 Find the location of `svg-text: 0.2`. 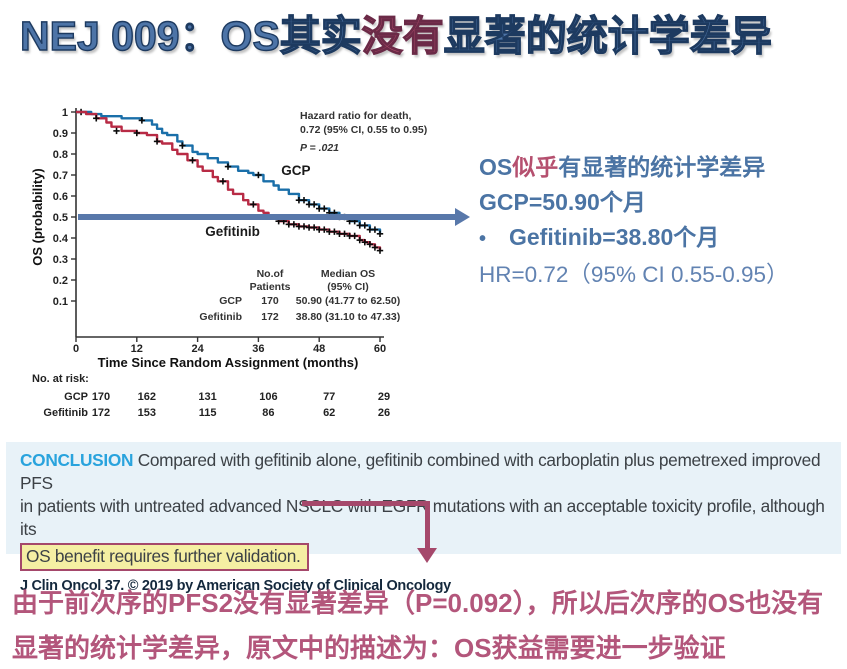

svg-text: 0.2 is located at coordinates (60, 281).